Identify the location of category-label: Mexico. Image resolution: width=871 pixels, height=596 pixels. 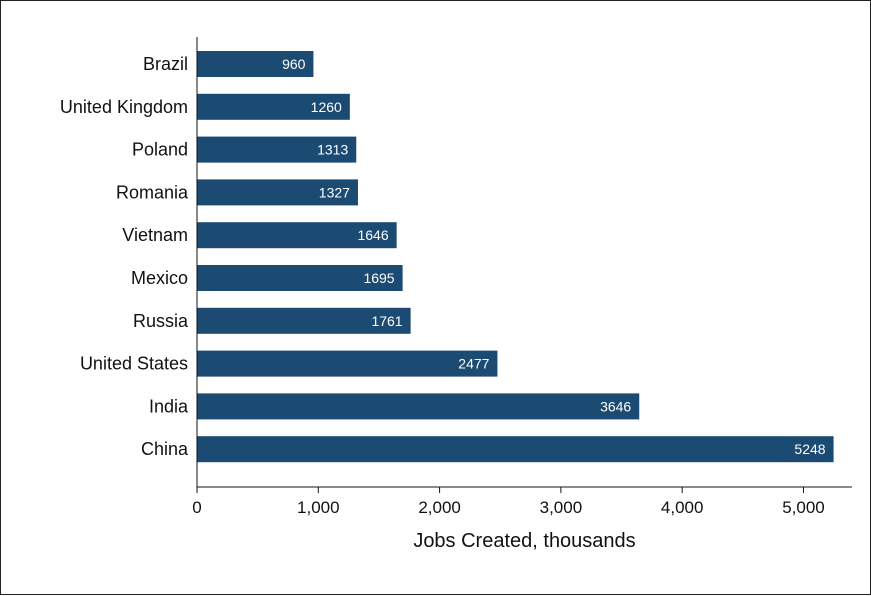
(159, 278).